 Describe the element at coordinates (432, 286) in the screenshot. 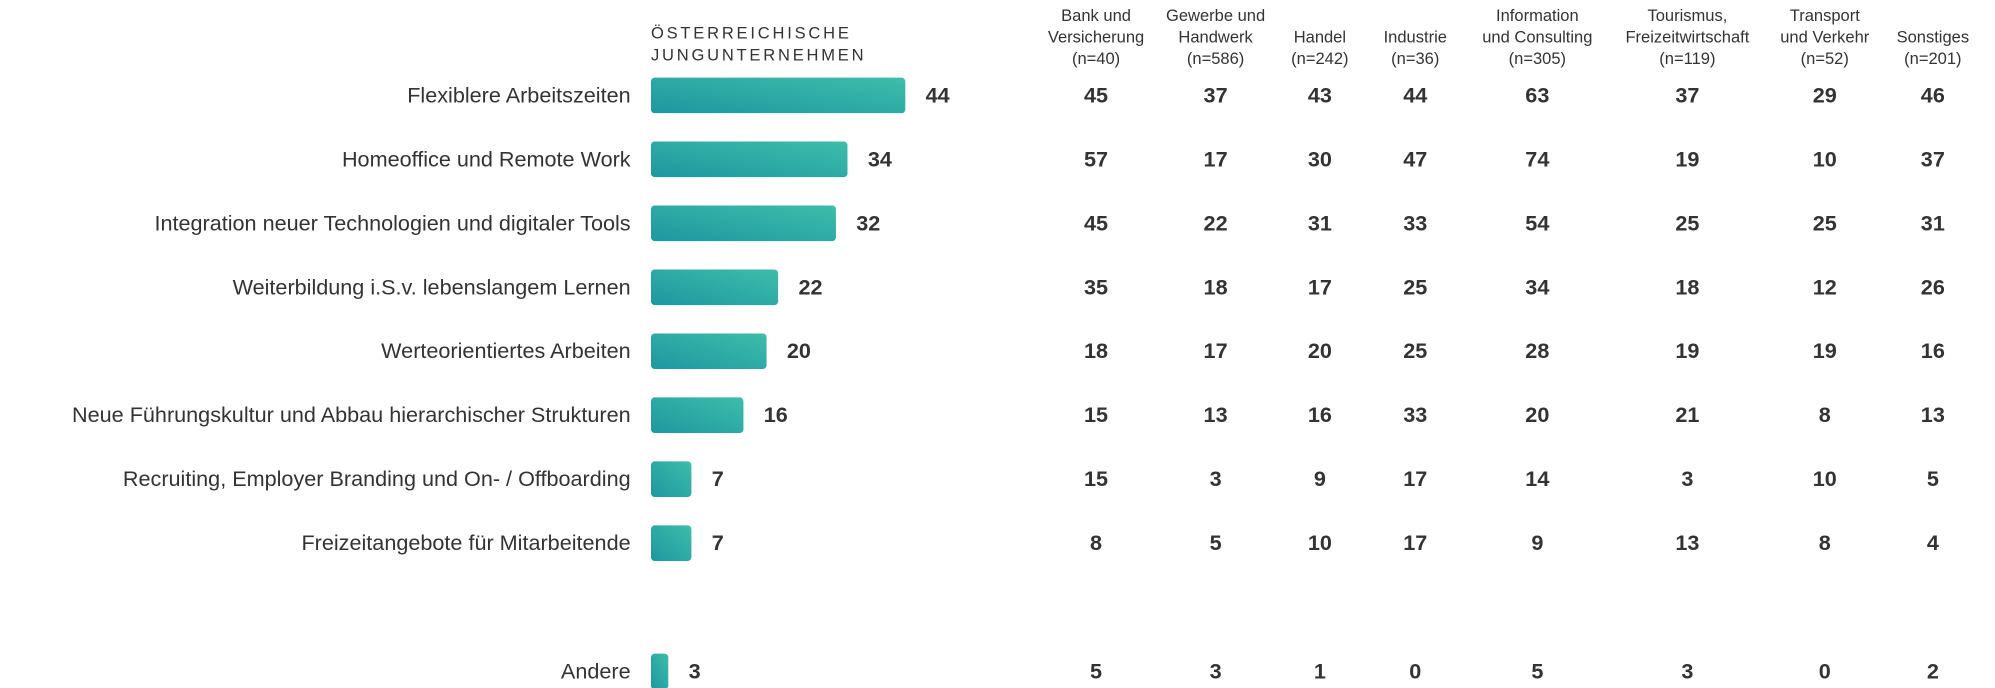

I see `category-label: Weiterbildung i.S.v. lebenslangem Lernen` at that location.